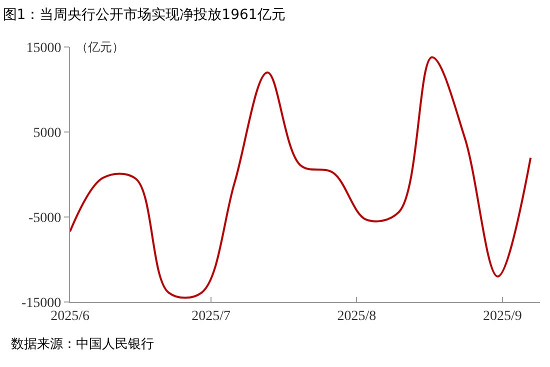  I want to click on x-tick-label: 2025/8, so click(356, 316).